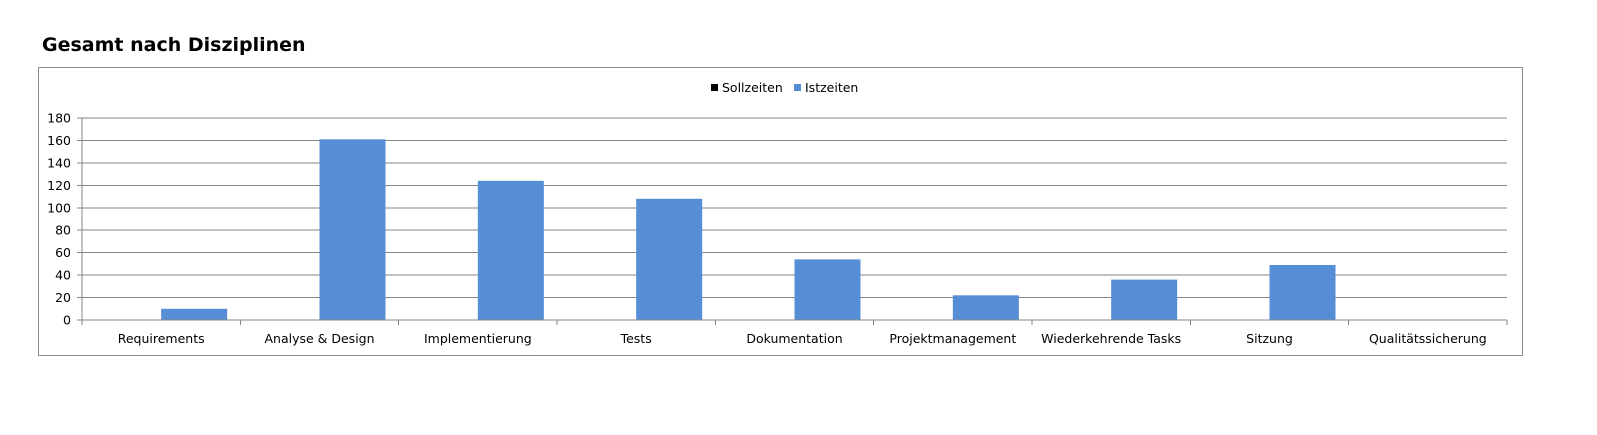  I want to click on y-tick-label: 160, so click(59, 140).